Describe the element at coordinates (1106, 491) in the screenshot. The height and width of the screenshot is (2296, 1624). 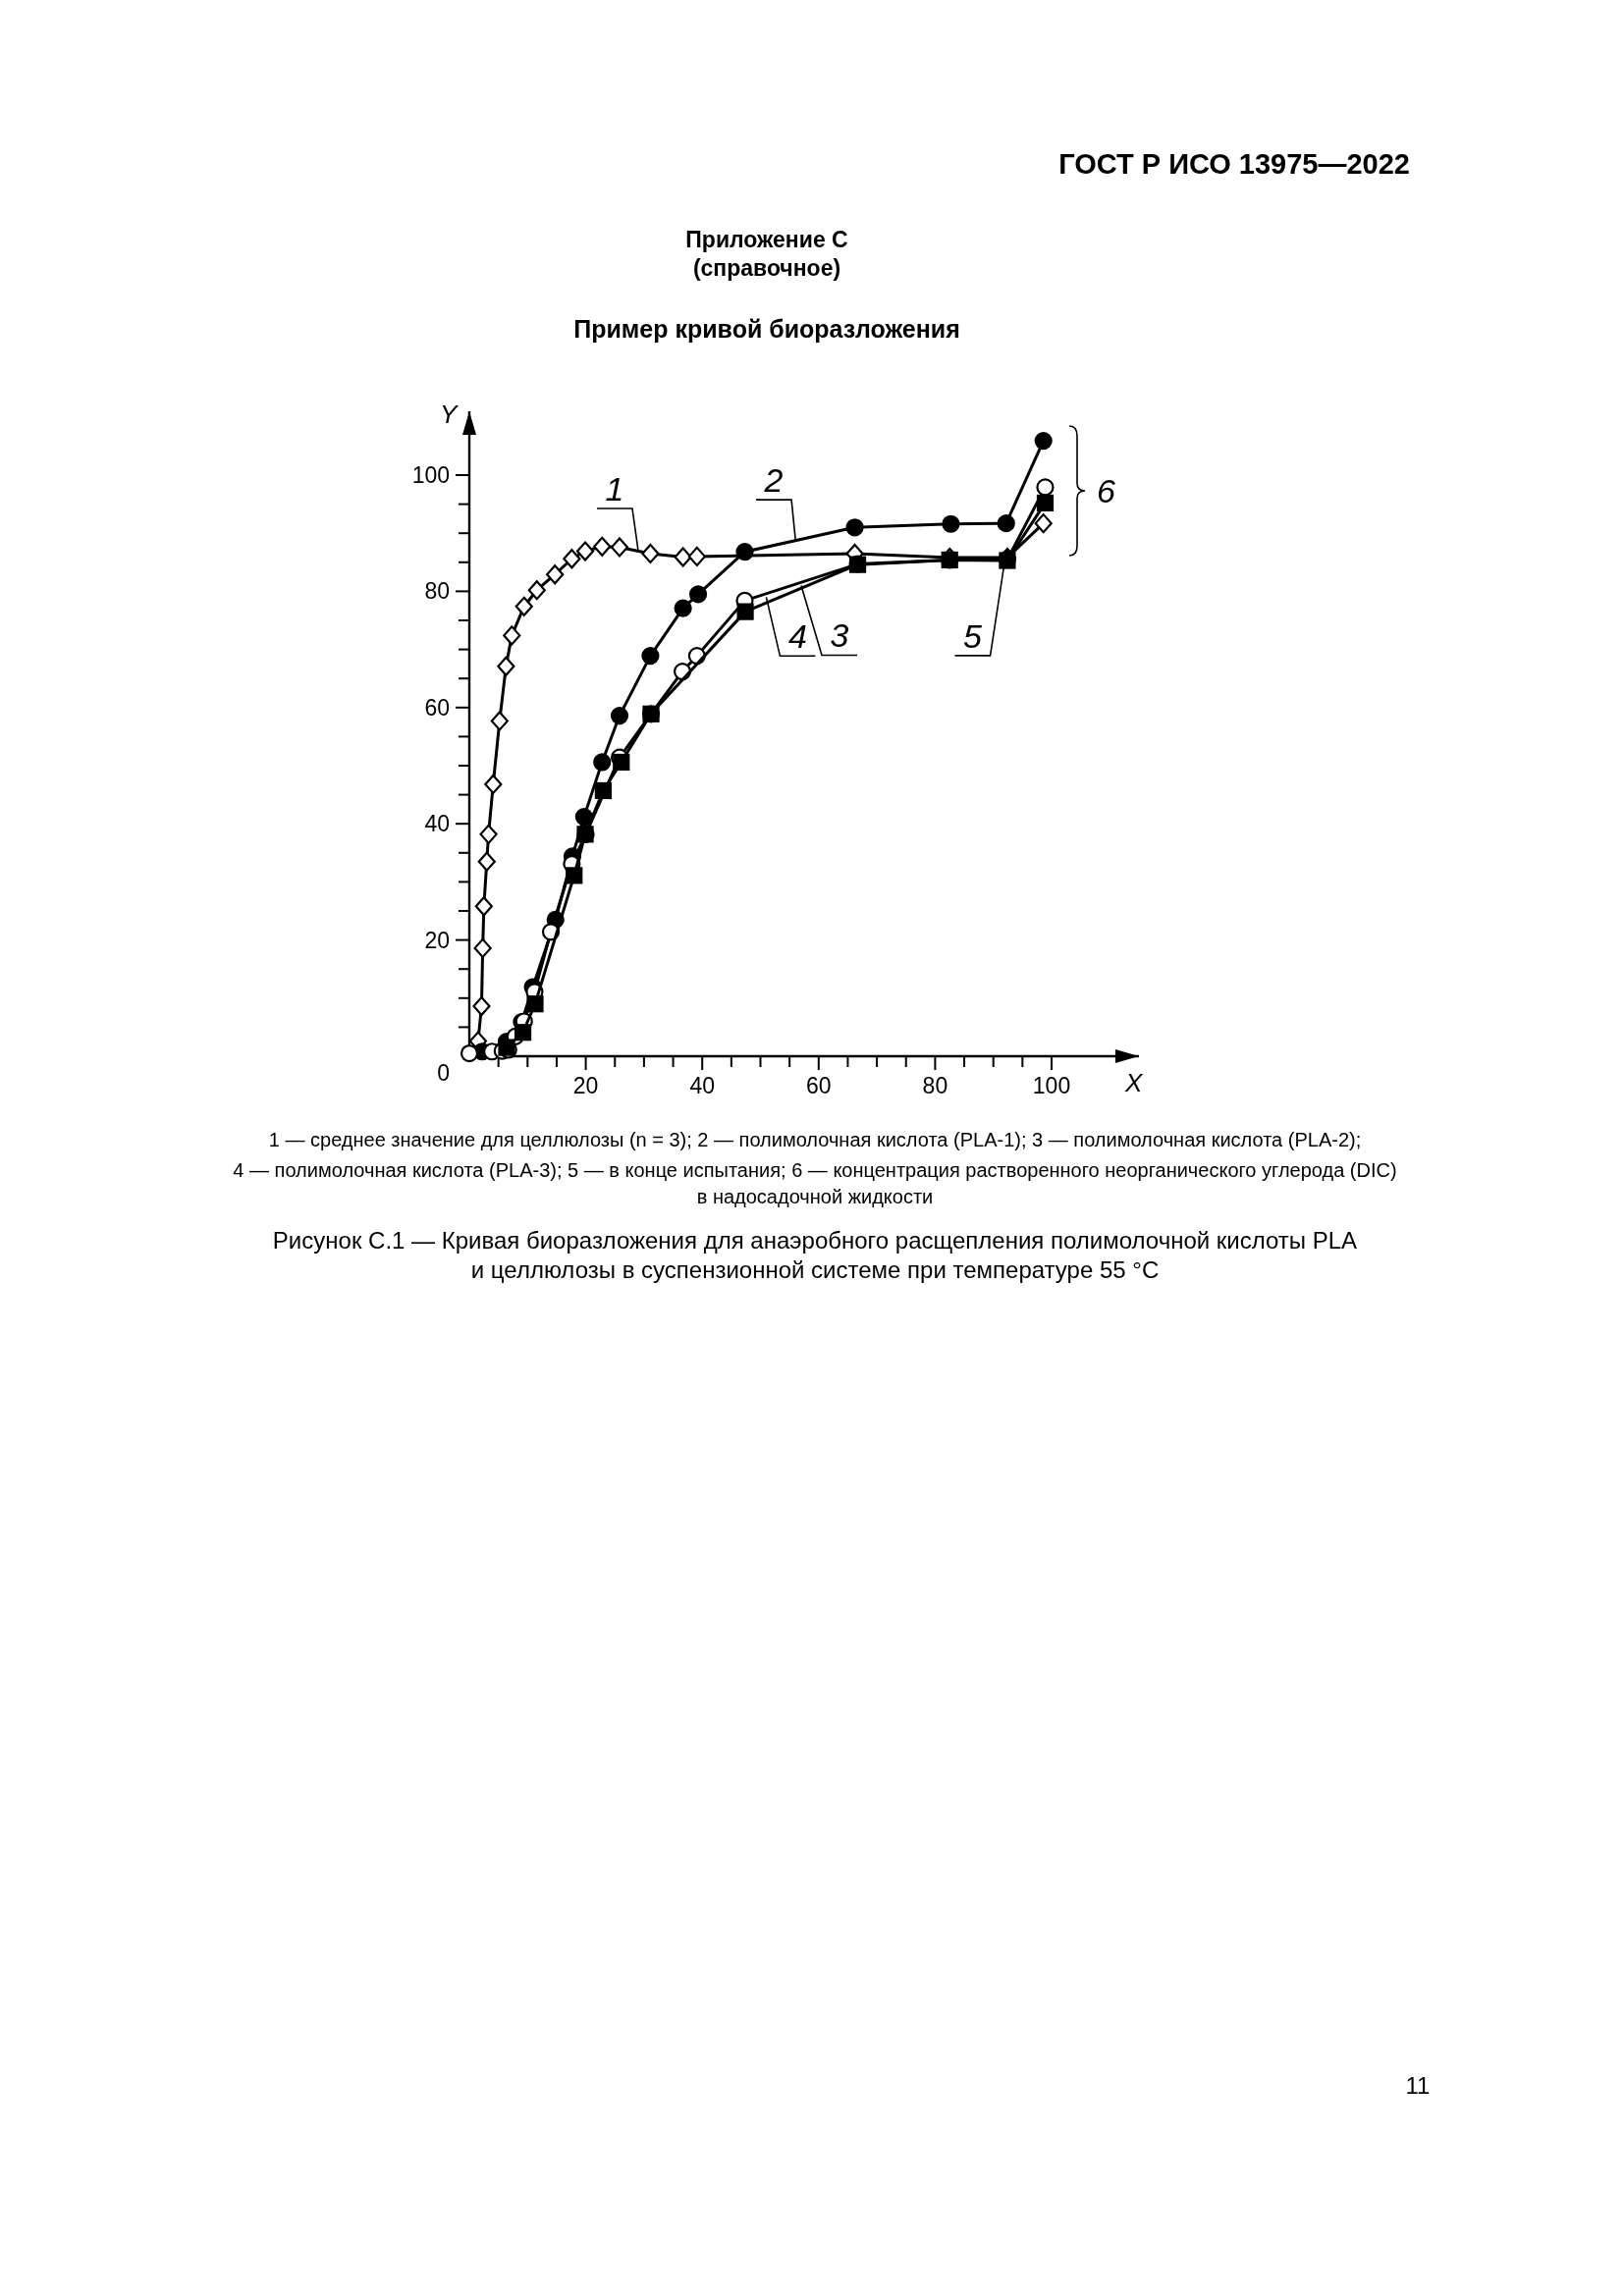
I see `annotation: 6` at that location.